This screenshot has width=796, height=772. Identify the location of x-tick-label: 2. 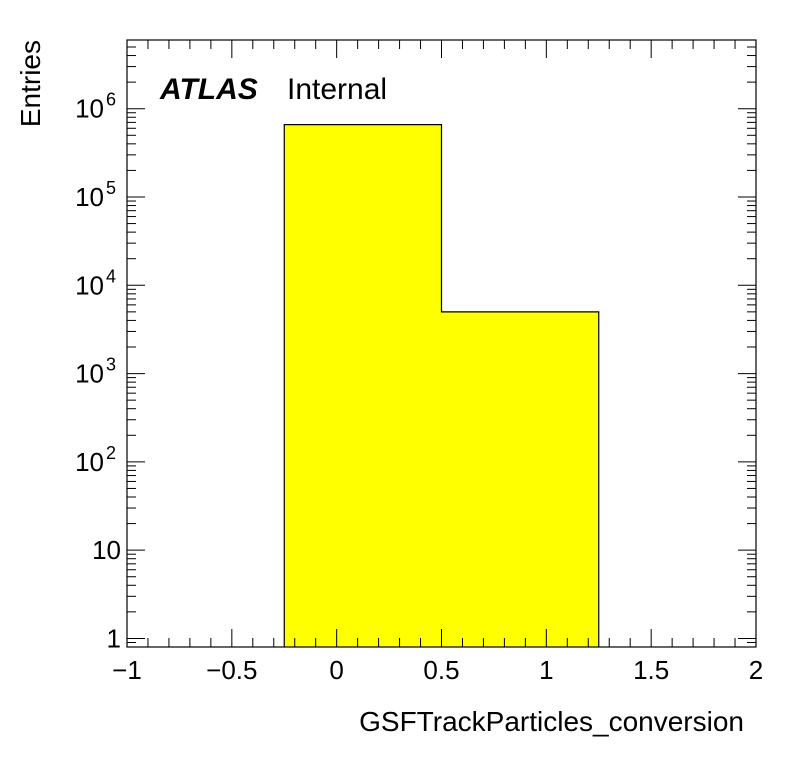
(756, 670).